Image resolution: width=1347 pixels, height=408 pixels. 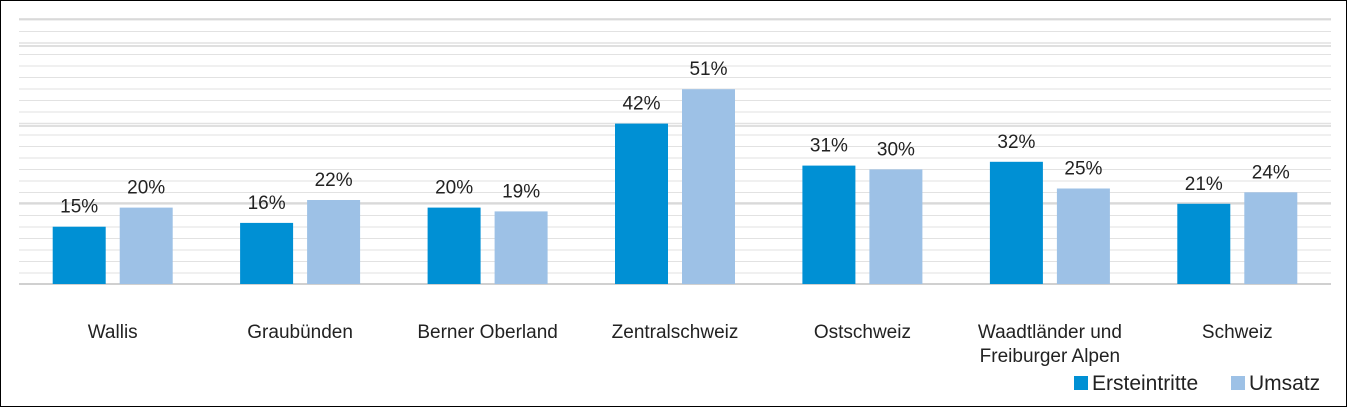 I want to click on category-label-2: Berner Oberland, so click(x=487, y=332).